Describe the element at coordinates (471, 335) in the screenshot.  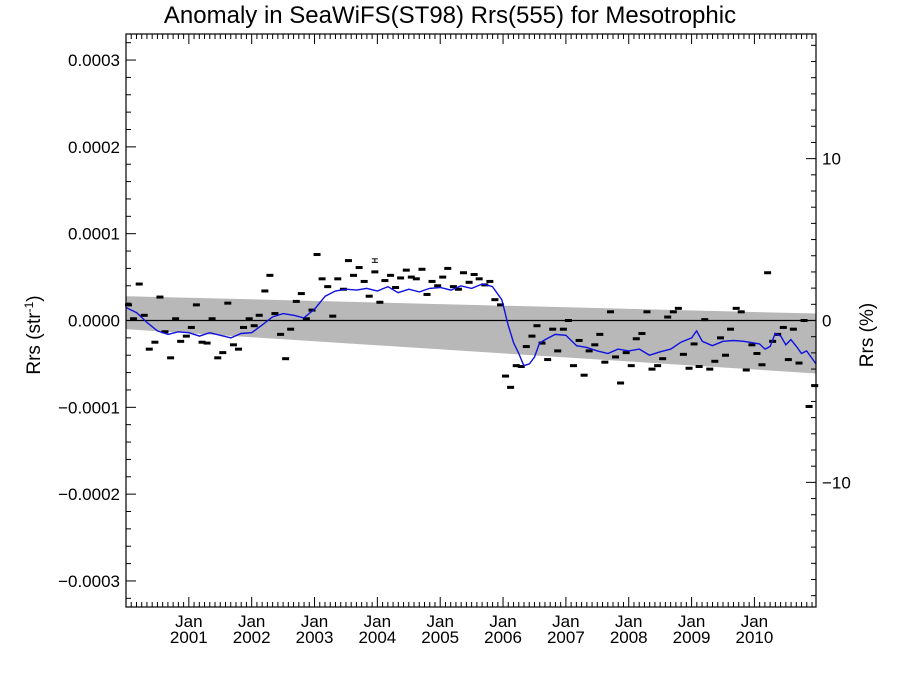
I see `uncertainty-band` at that location.